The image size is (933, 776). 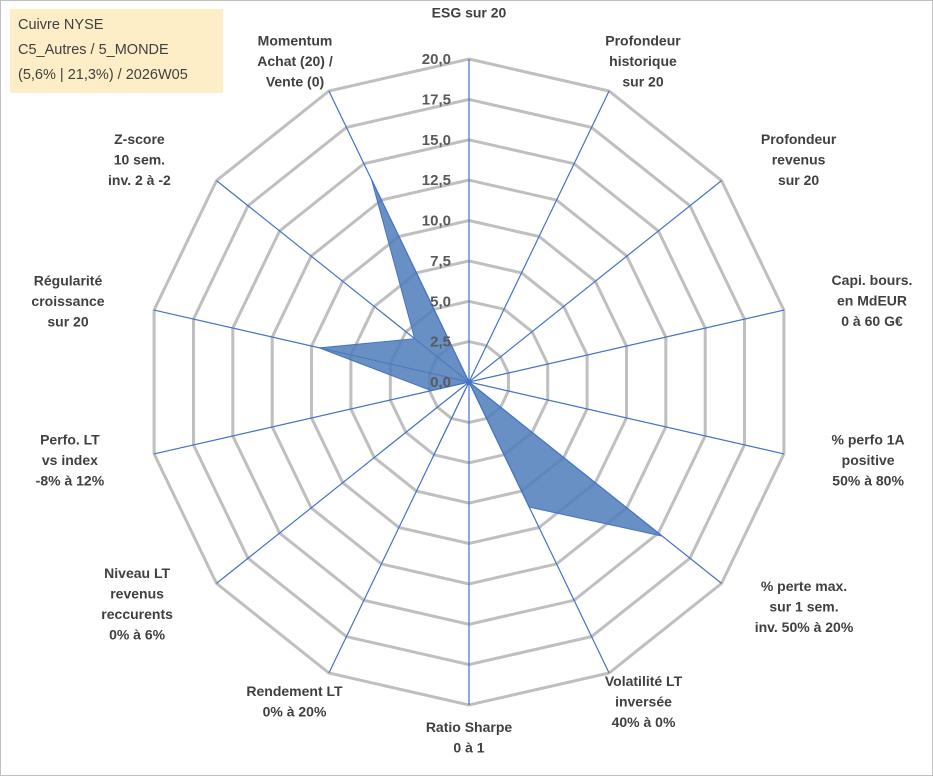 I want to click on radial-tick-labels: 0,0 2,5 5,0 7,5 10,0 12,5 15,0 17,5 20,0, so click(x=436, y=221).